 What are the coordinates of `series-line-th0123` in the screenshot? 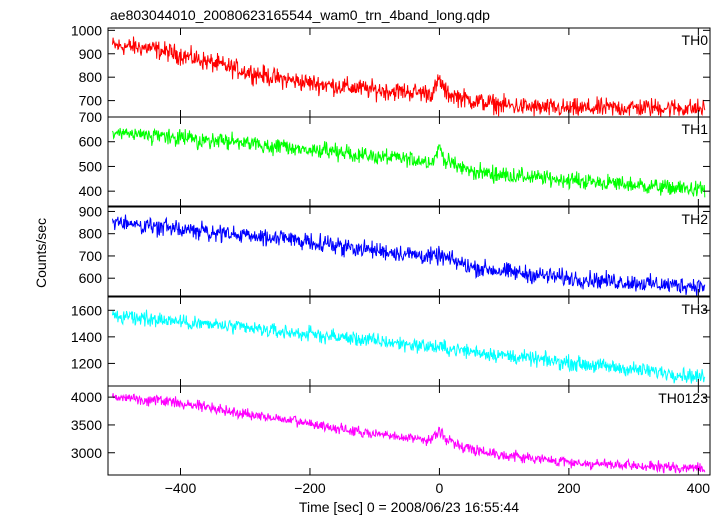 It's located at (409, 433).